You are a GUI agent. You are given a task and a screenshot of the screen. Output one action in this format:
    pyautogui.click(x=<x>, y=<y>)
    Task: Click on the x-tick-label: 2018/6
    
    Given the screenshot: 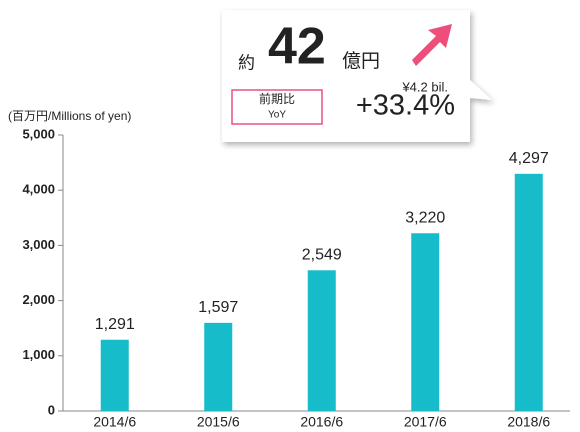 What is the action you would take?
    pyautogui.click(x=528, y=422)
    